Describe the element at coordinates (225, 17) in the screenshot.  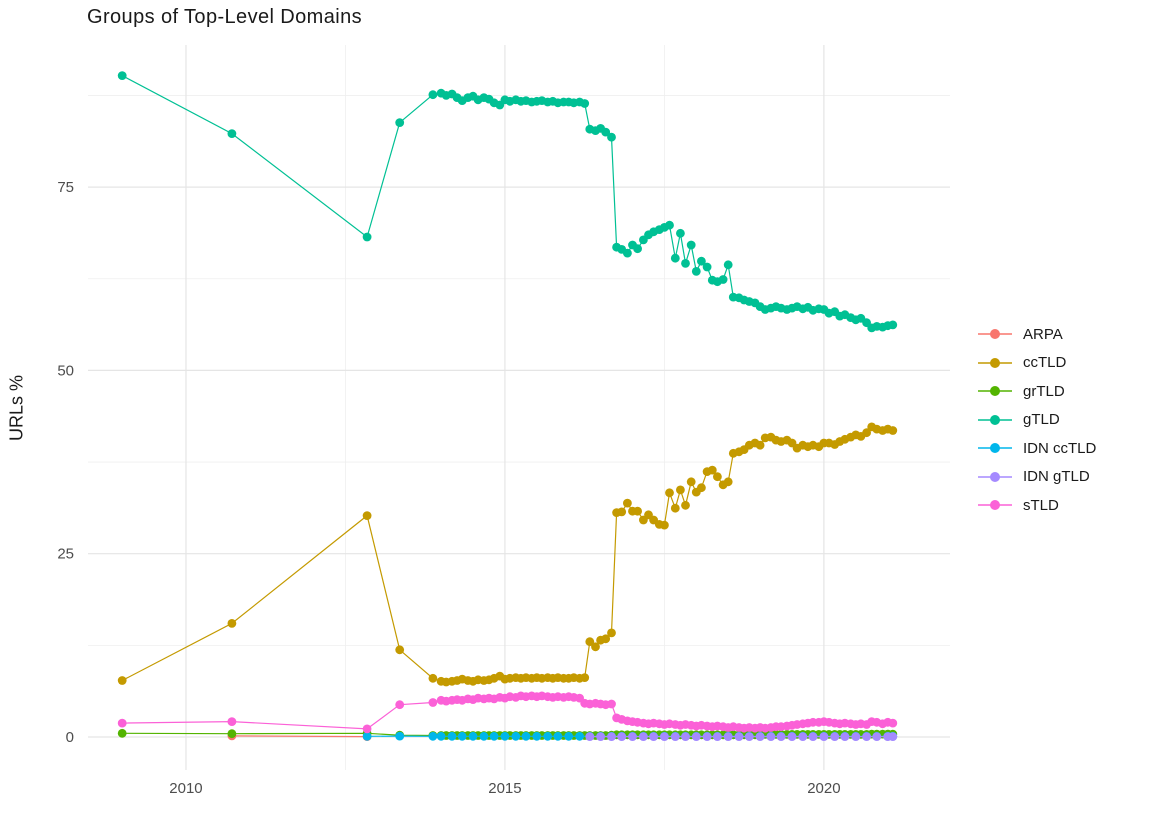
I see `chart-title: Groups of Top-Level Domains` at that location.